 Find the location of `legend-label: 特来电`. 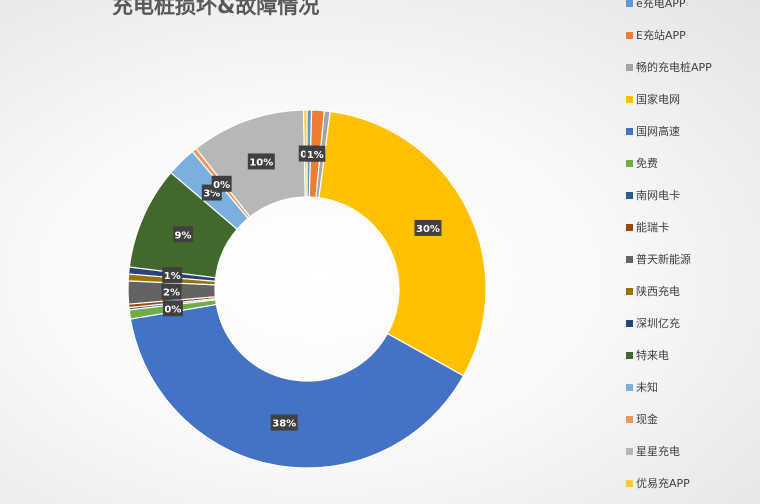

legend-label: 特来电 is located at coordinates (652, 355).